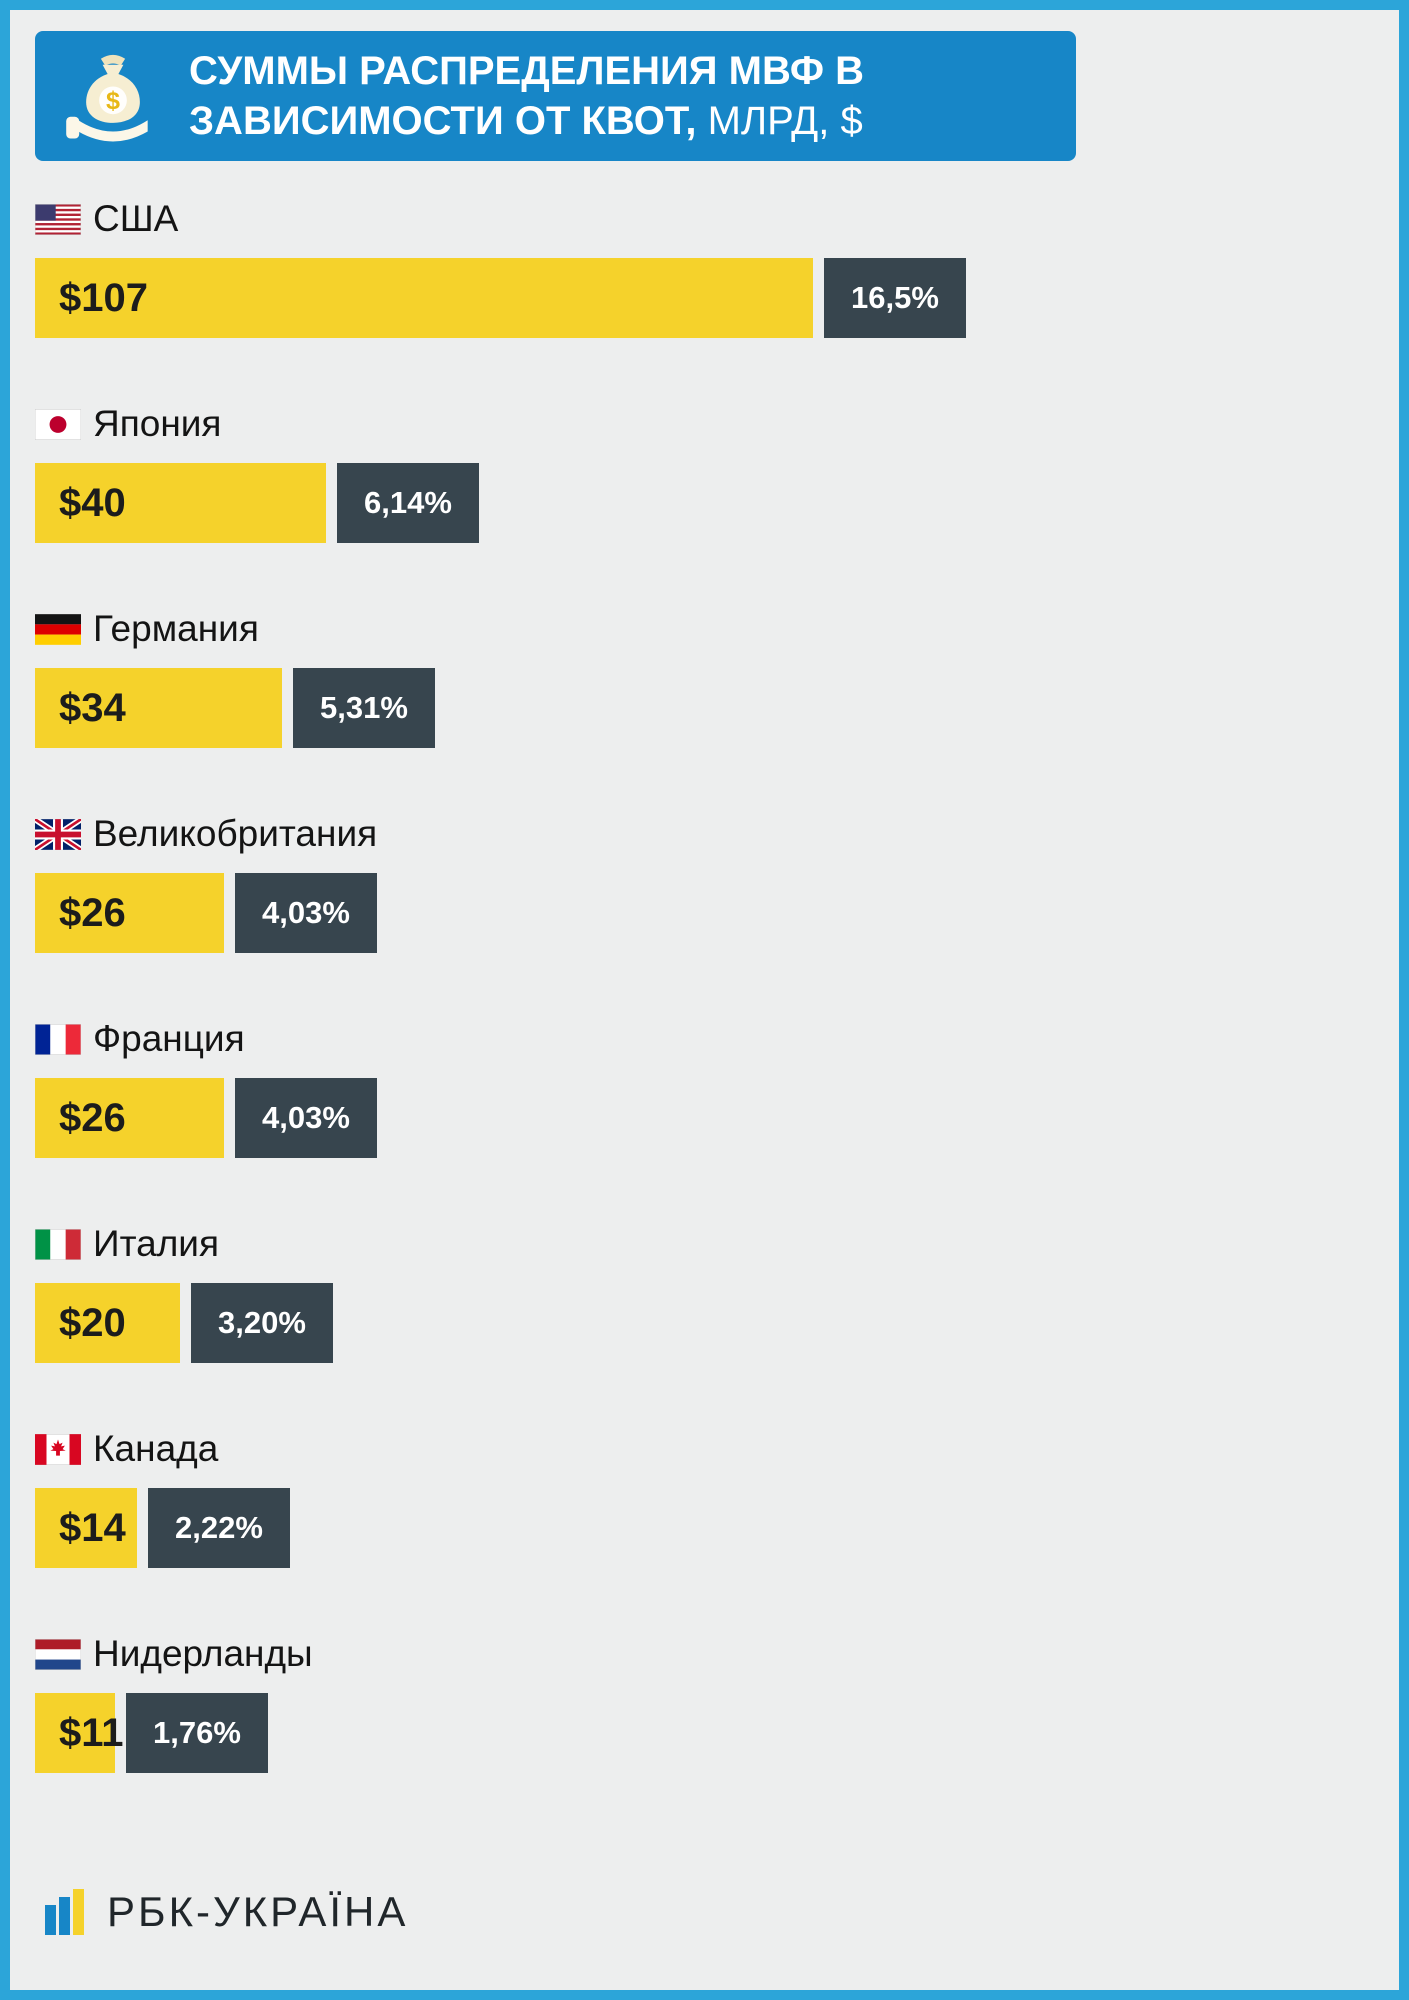  What do you see at coordinates (156, 1243) in the screenshot?
I see `country-name: Италия` at bounding box center [156, 1243].